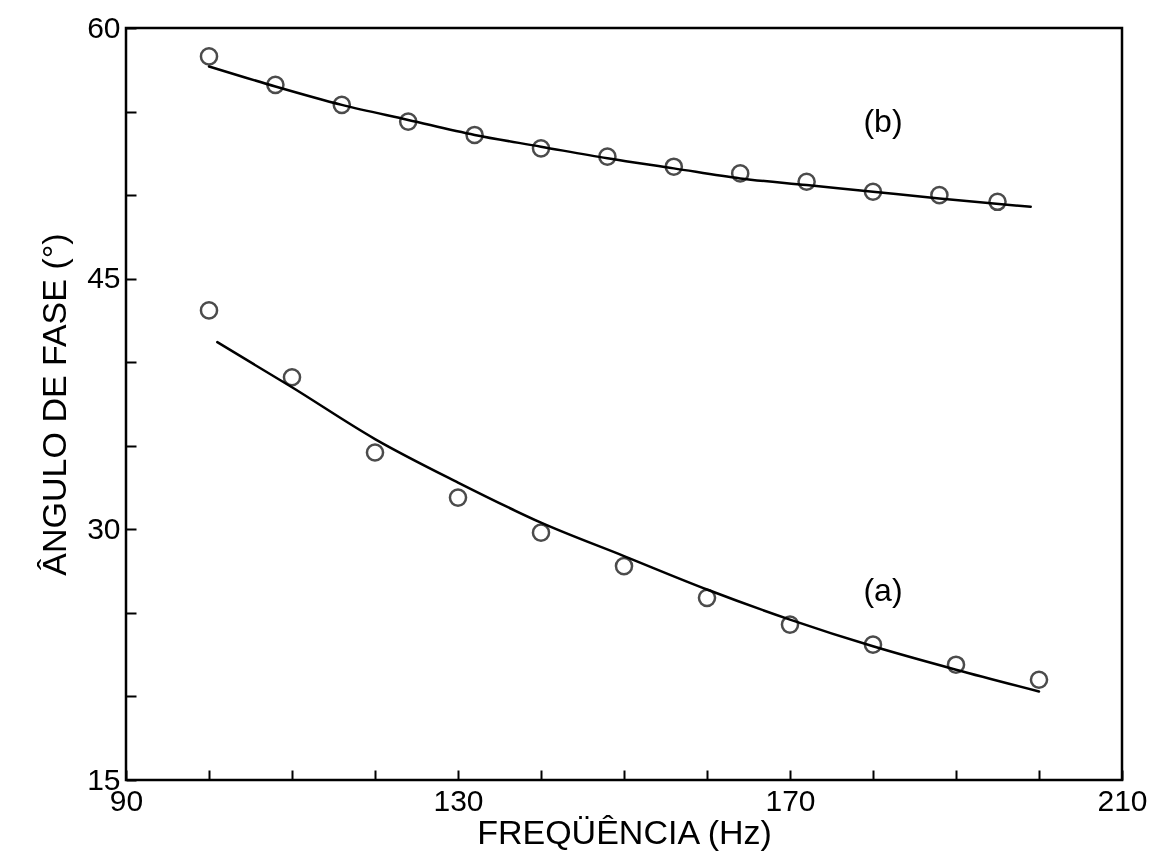  Describe the element at coordinates (104, 278) in the screenshot. I see `y-tick-label: 45` at that location.